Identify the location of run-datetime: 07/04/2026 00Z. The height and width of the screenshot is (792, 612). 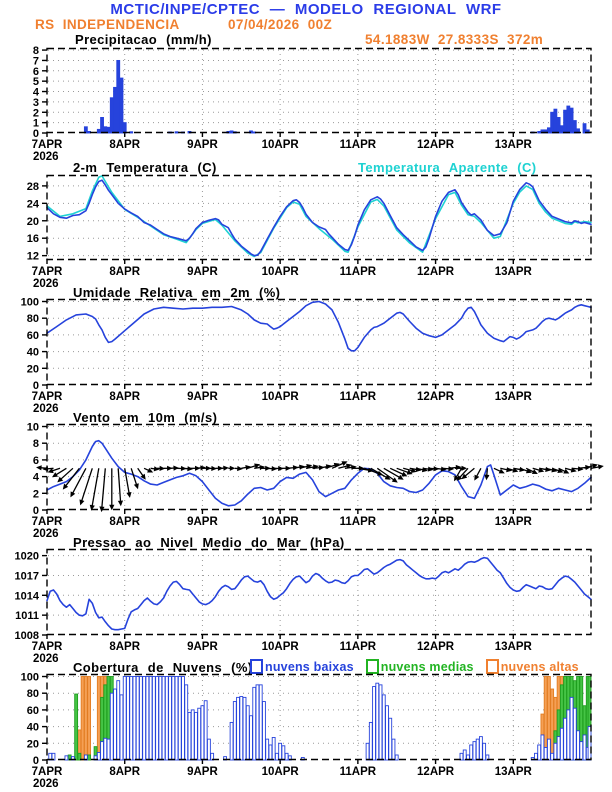
(280, 24).